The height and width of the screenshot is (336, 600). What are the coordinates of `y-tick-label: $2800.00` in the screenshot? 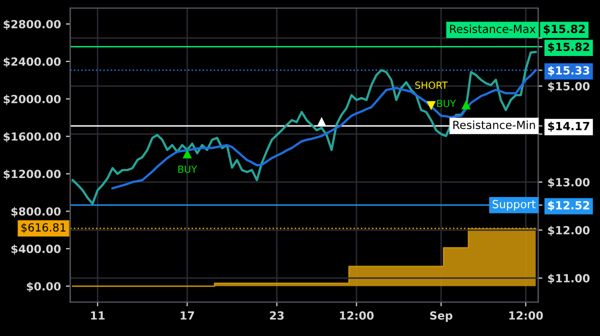 It's located at (32, 25).